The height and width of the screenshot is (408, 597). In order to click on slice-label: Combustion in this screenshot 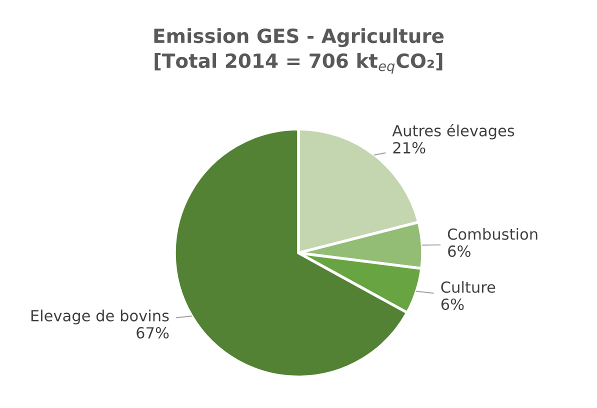, I will do `click(493, 234)`.